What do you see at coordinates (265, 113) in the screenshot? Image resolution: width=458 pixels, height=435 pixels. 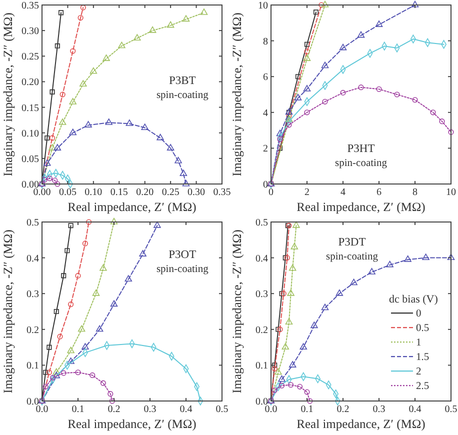 I see `y-tick-label: 4` at bounding box center [265, 113].